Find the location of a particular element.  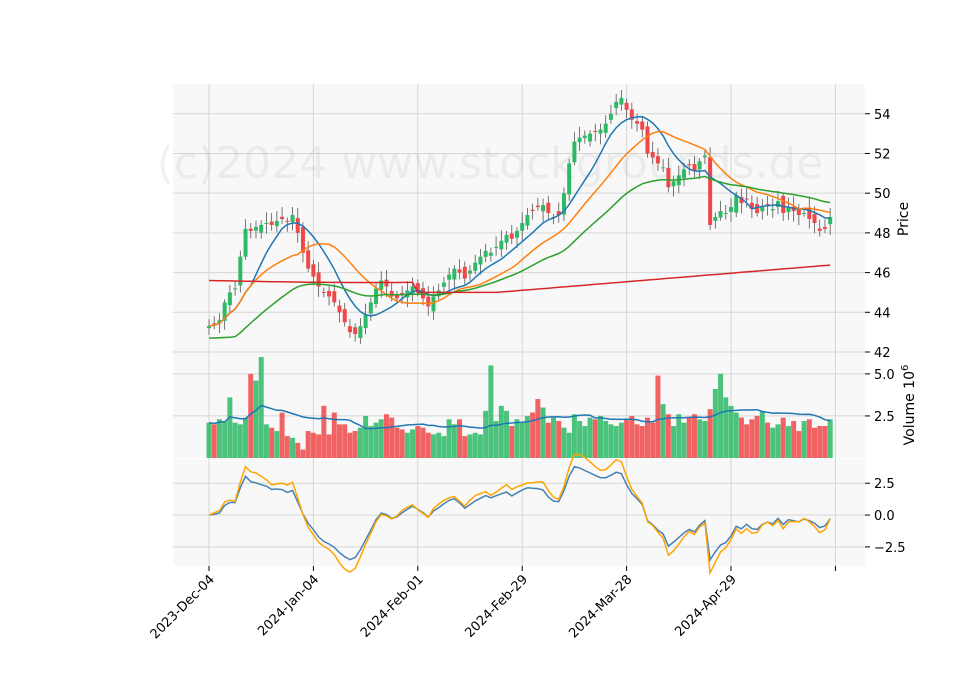

y-tick-label: 46 is located at coordinates (882, 274).